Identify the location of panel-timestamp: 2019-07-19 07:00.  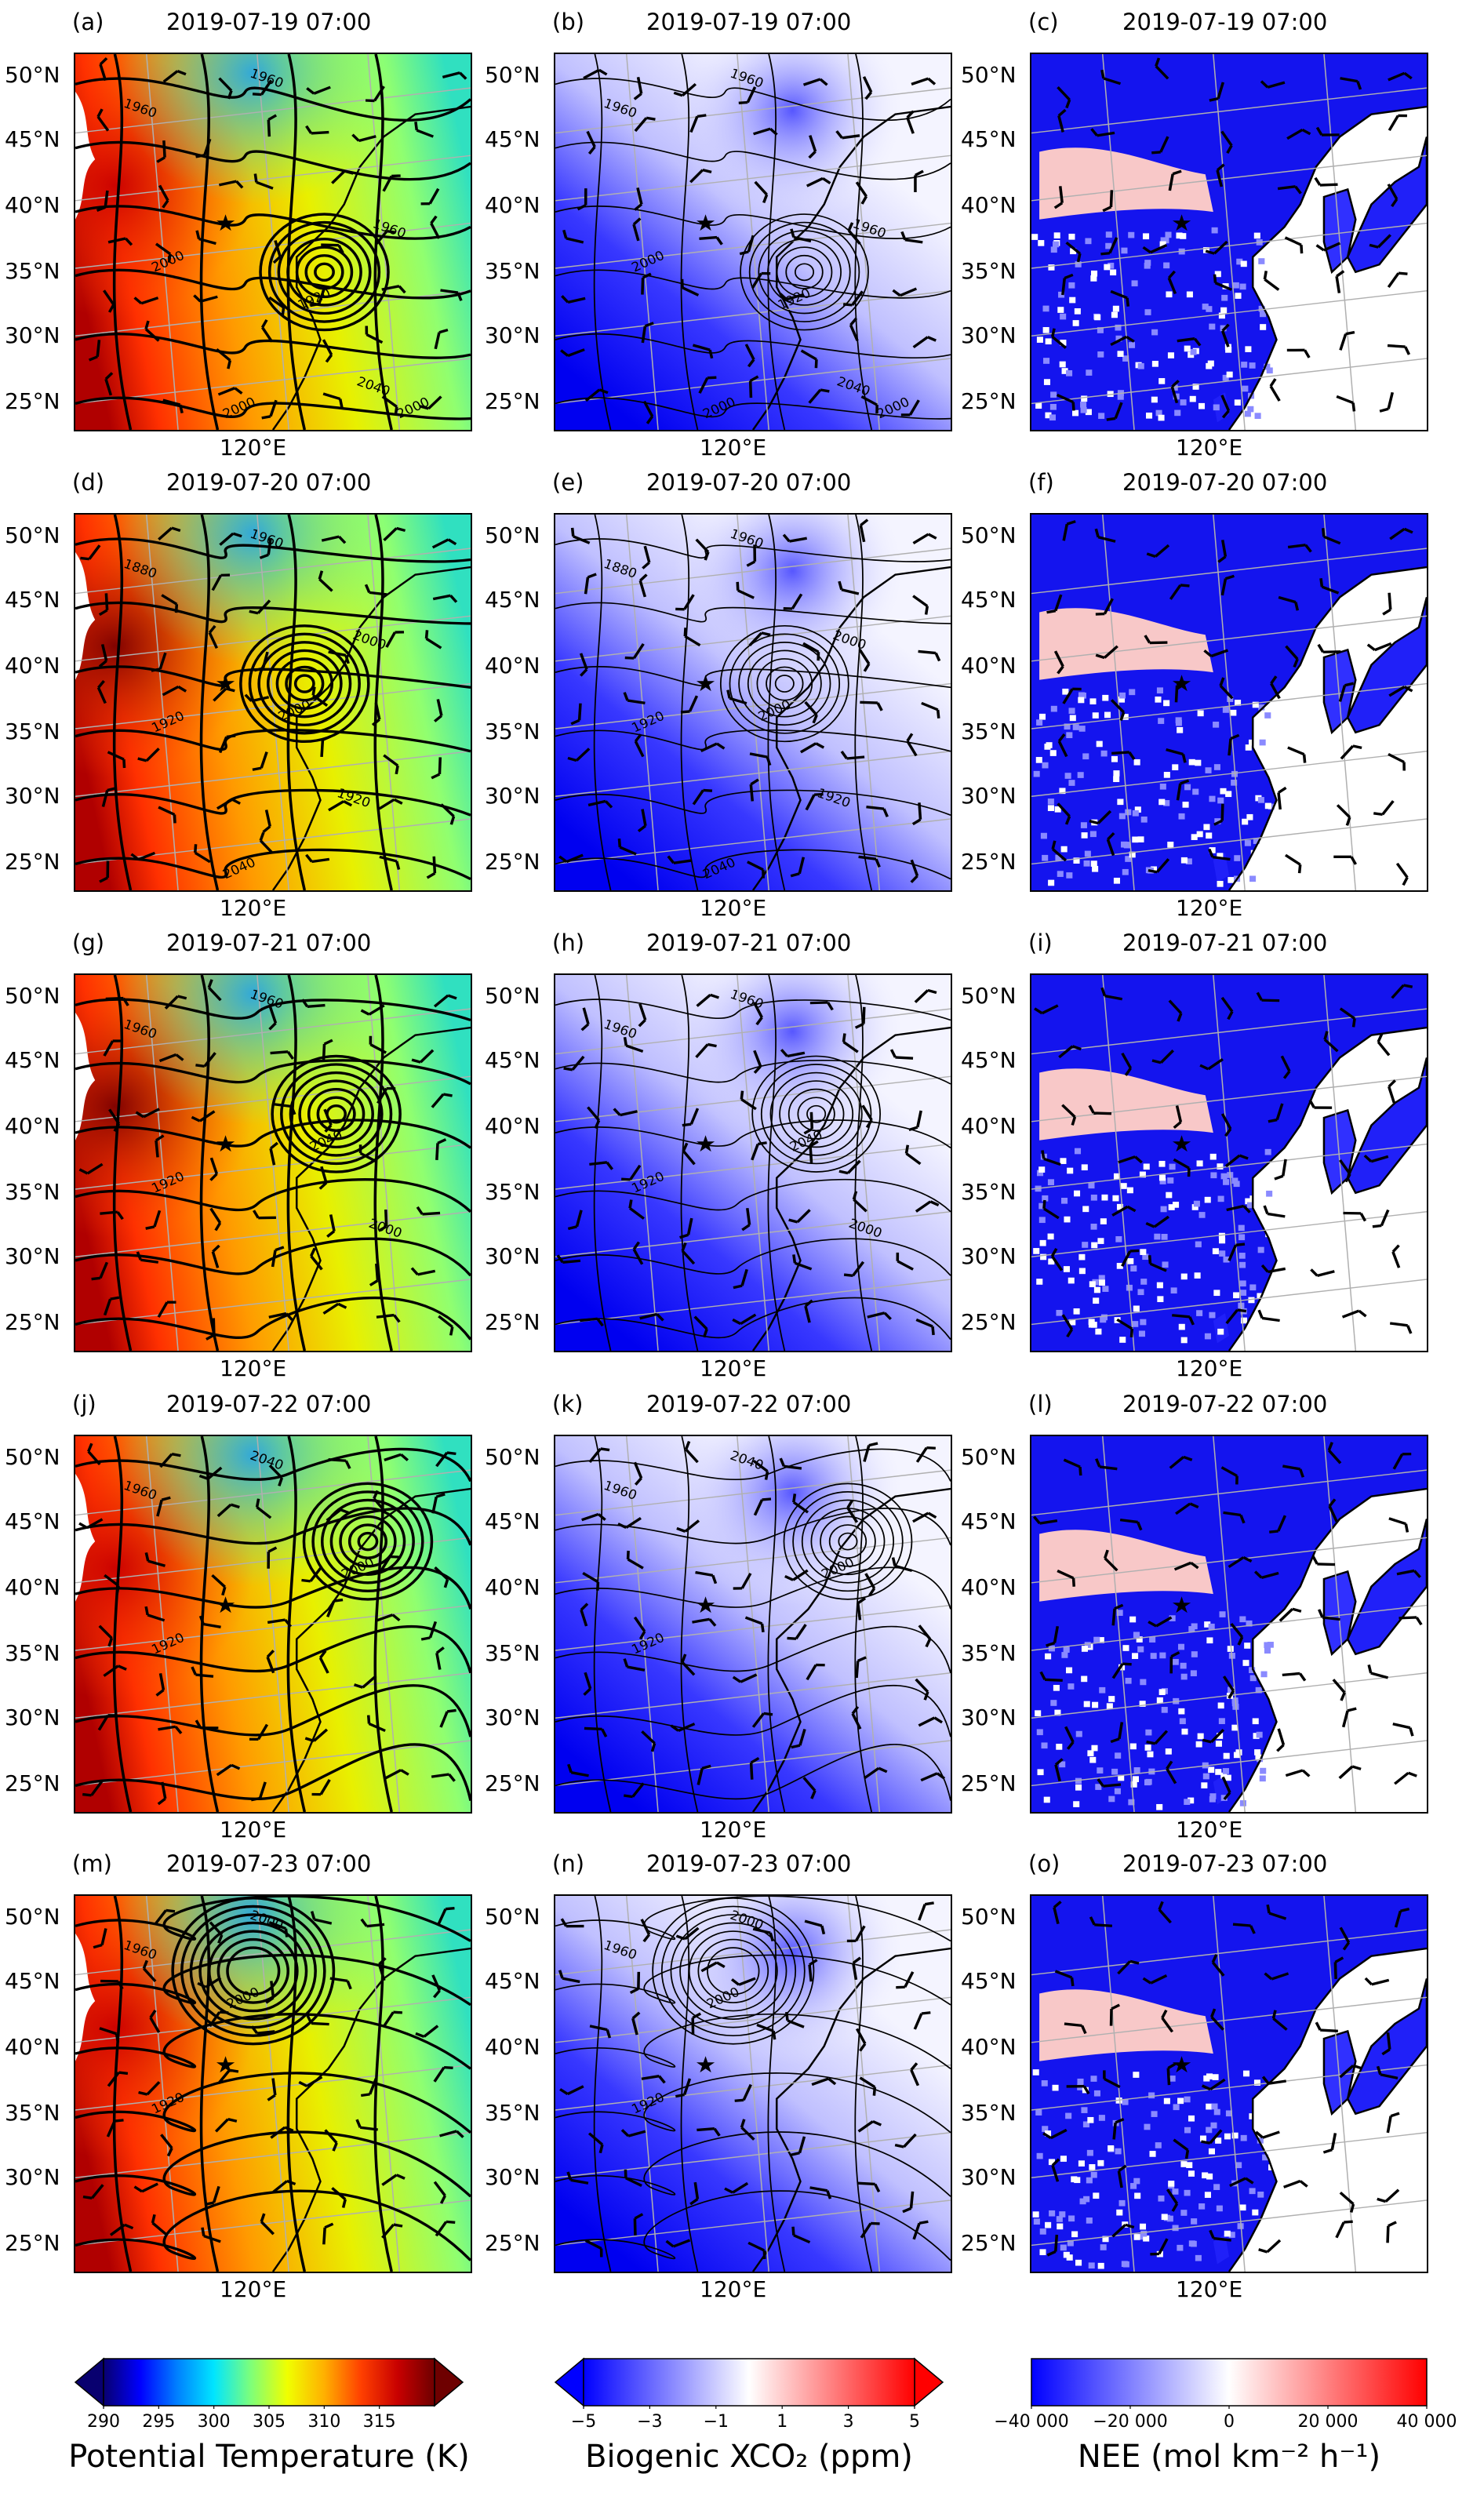
(749, 22).